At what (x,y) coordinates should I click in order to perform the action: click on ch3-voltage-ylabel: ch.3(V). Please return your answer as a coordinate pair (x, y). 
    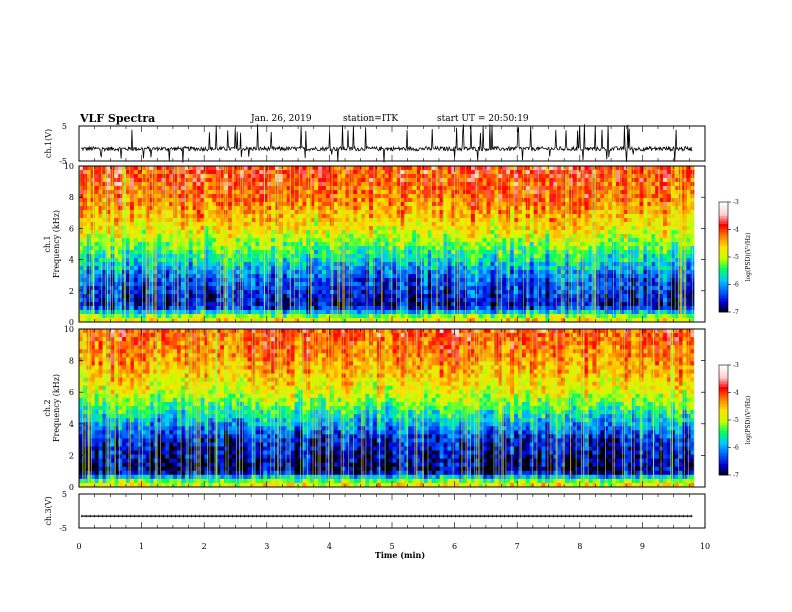
    Looking at the image, I should click on (48, 510).